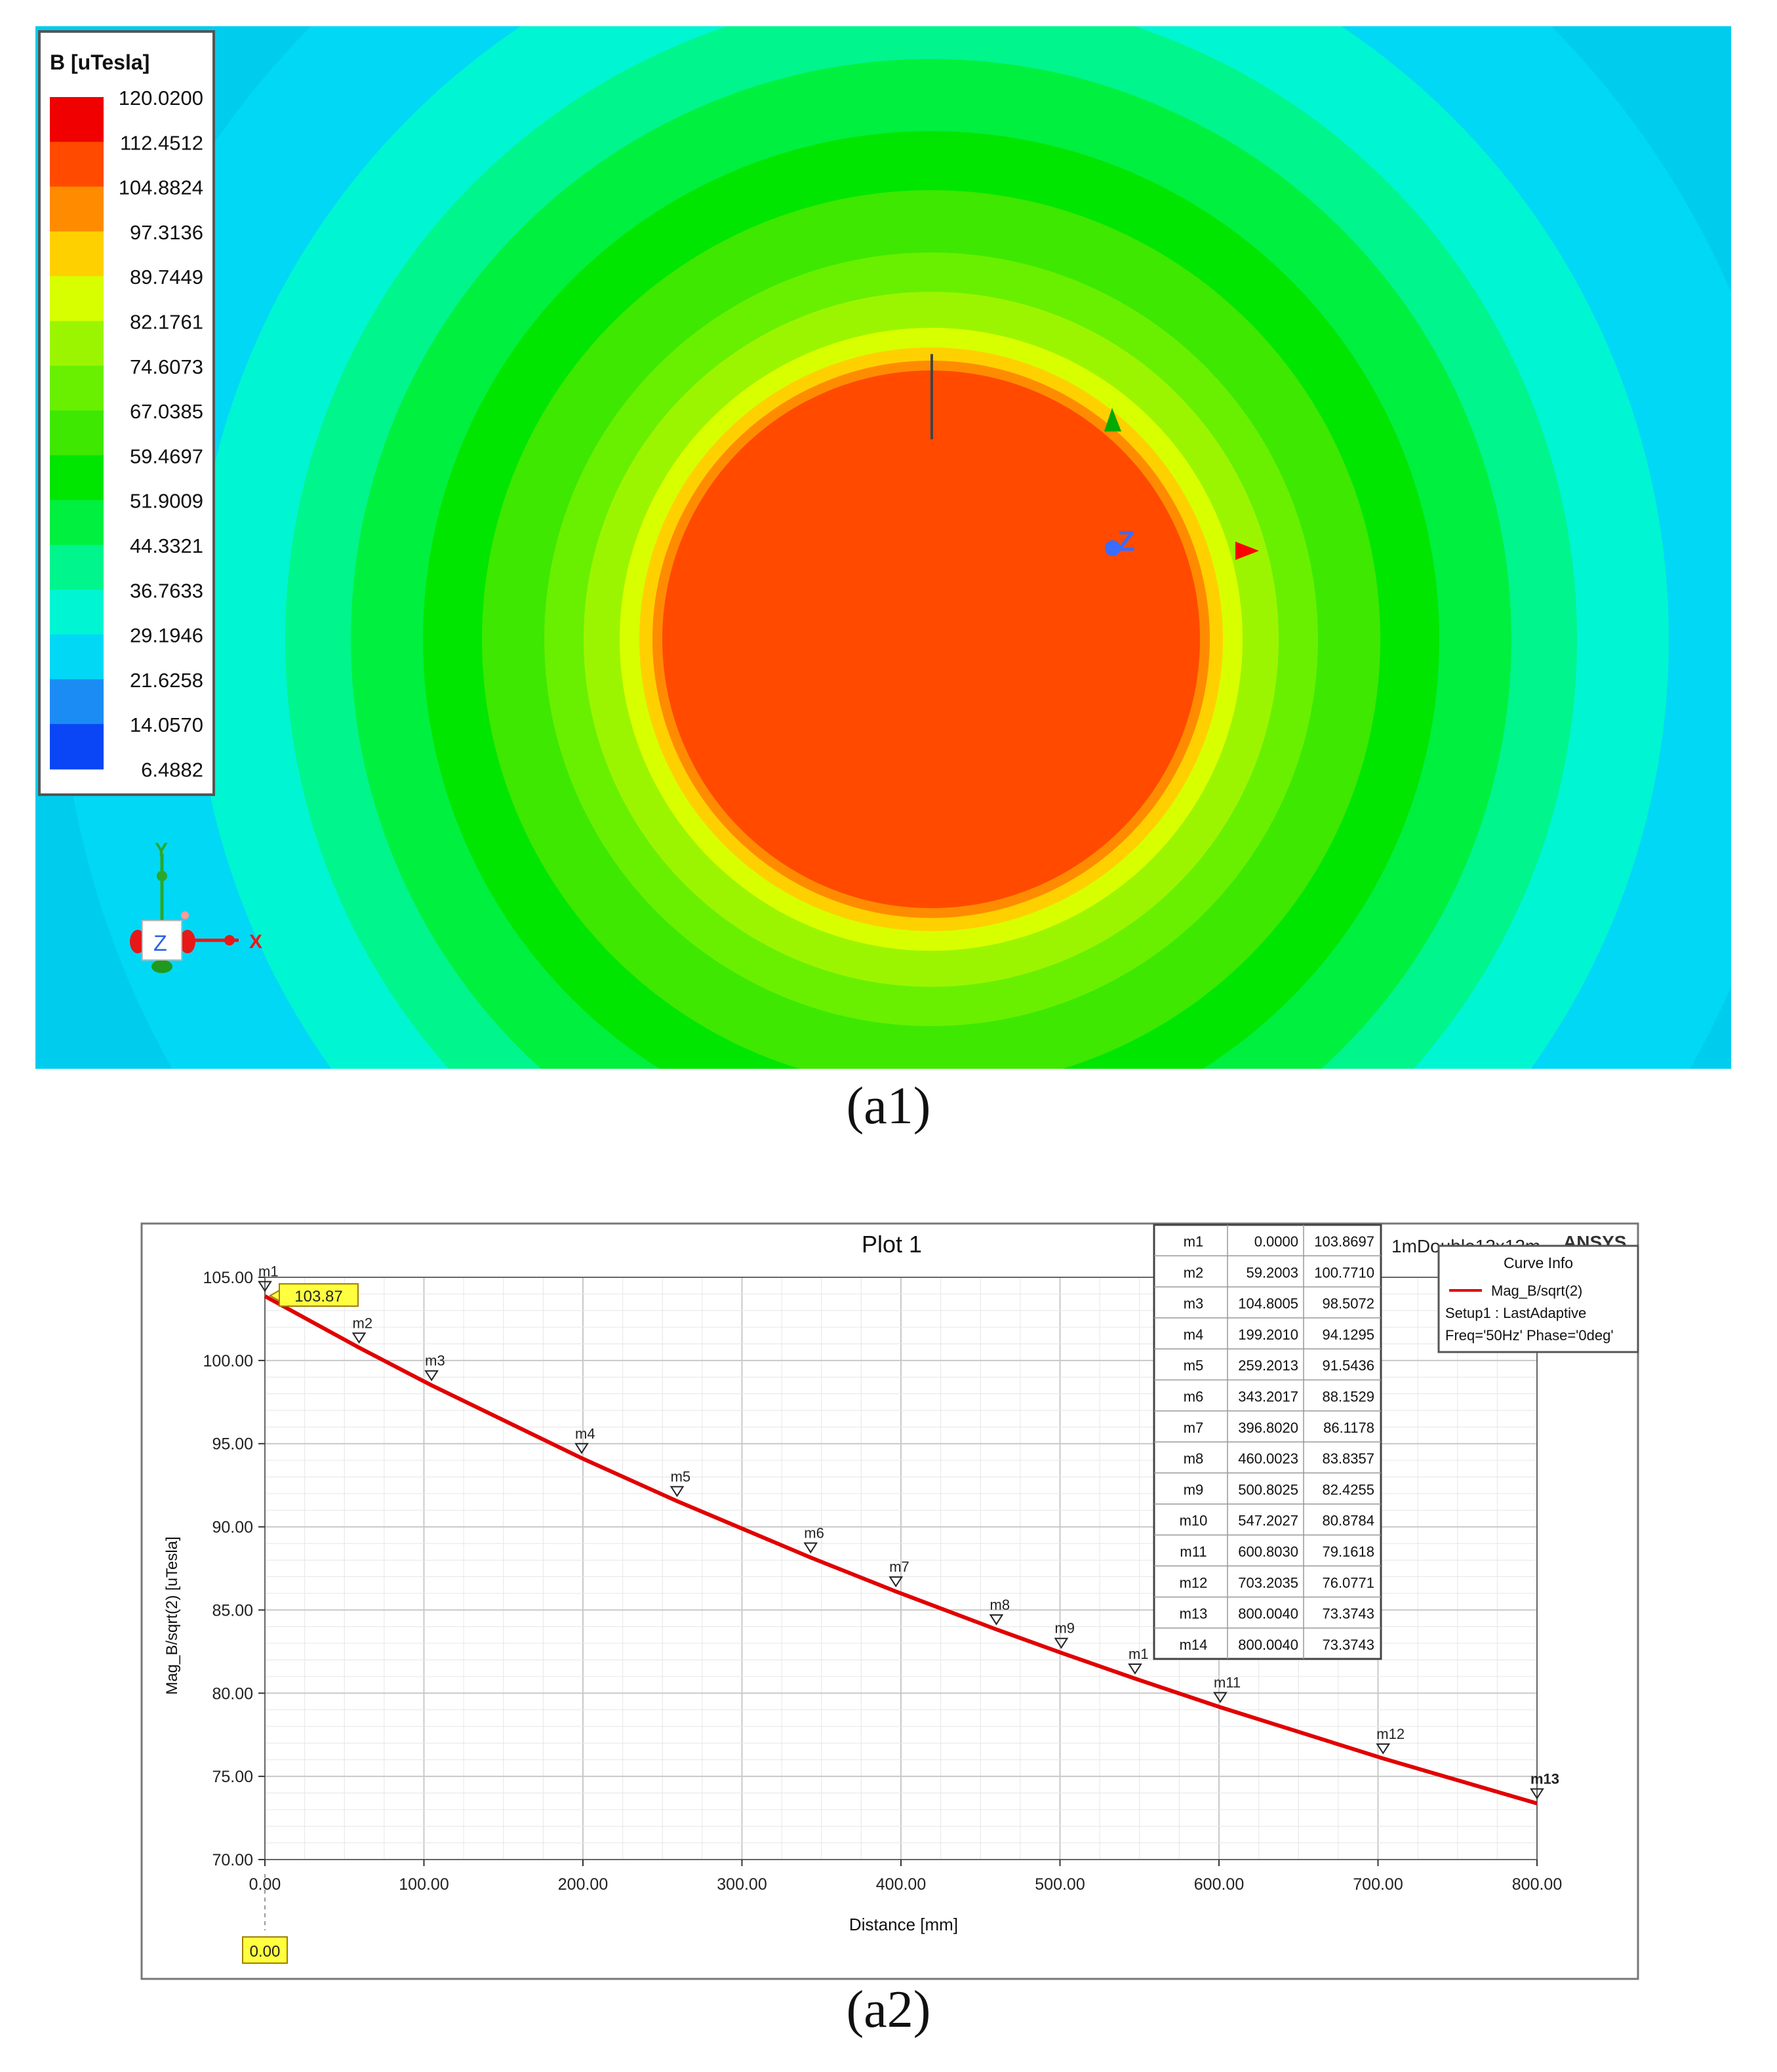 The width and height of the screenshot is (1777, 2072). Describe the element at coordinates (1268, 1583) in the screenshot. I see `table-cell: 703.2035` at that location.